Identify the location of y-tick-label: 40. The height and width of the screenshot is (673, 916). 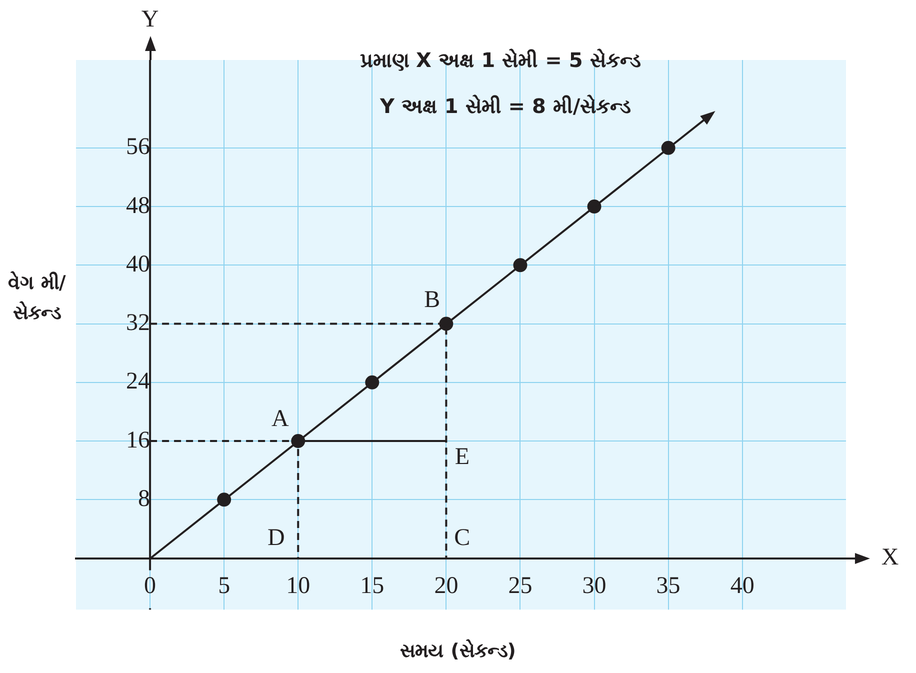
(138, 264).